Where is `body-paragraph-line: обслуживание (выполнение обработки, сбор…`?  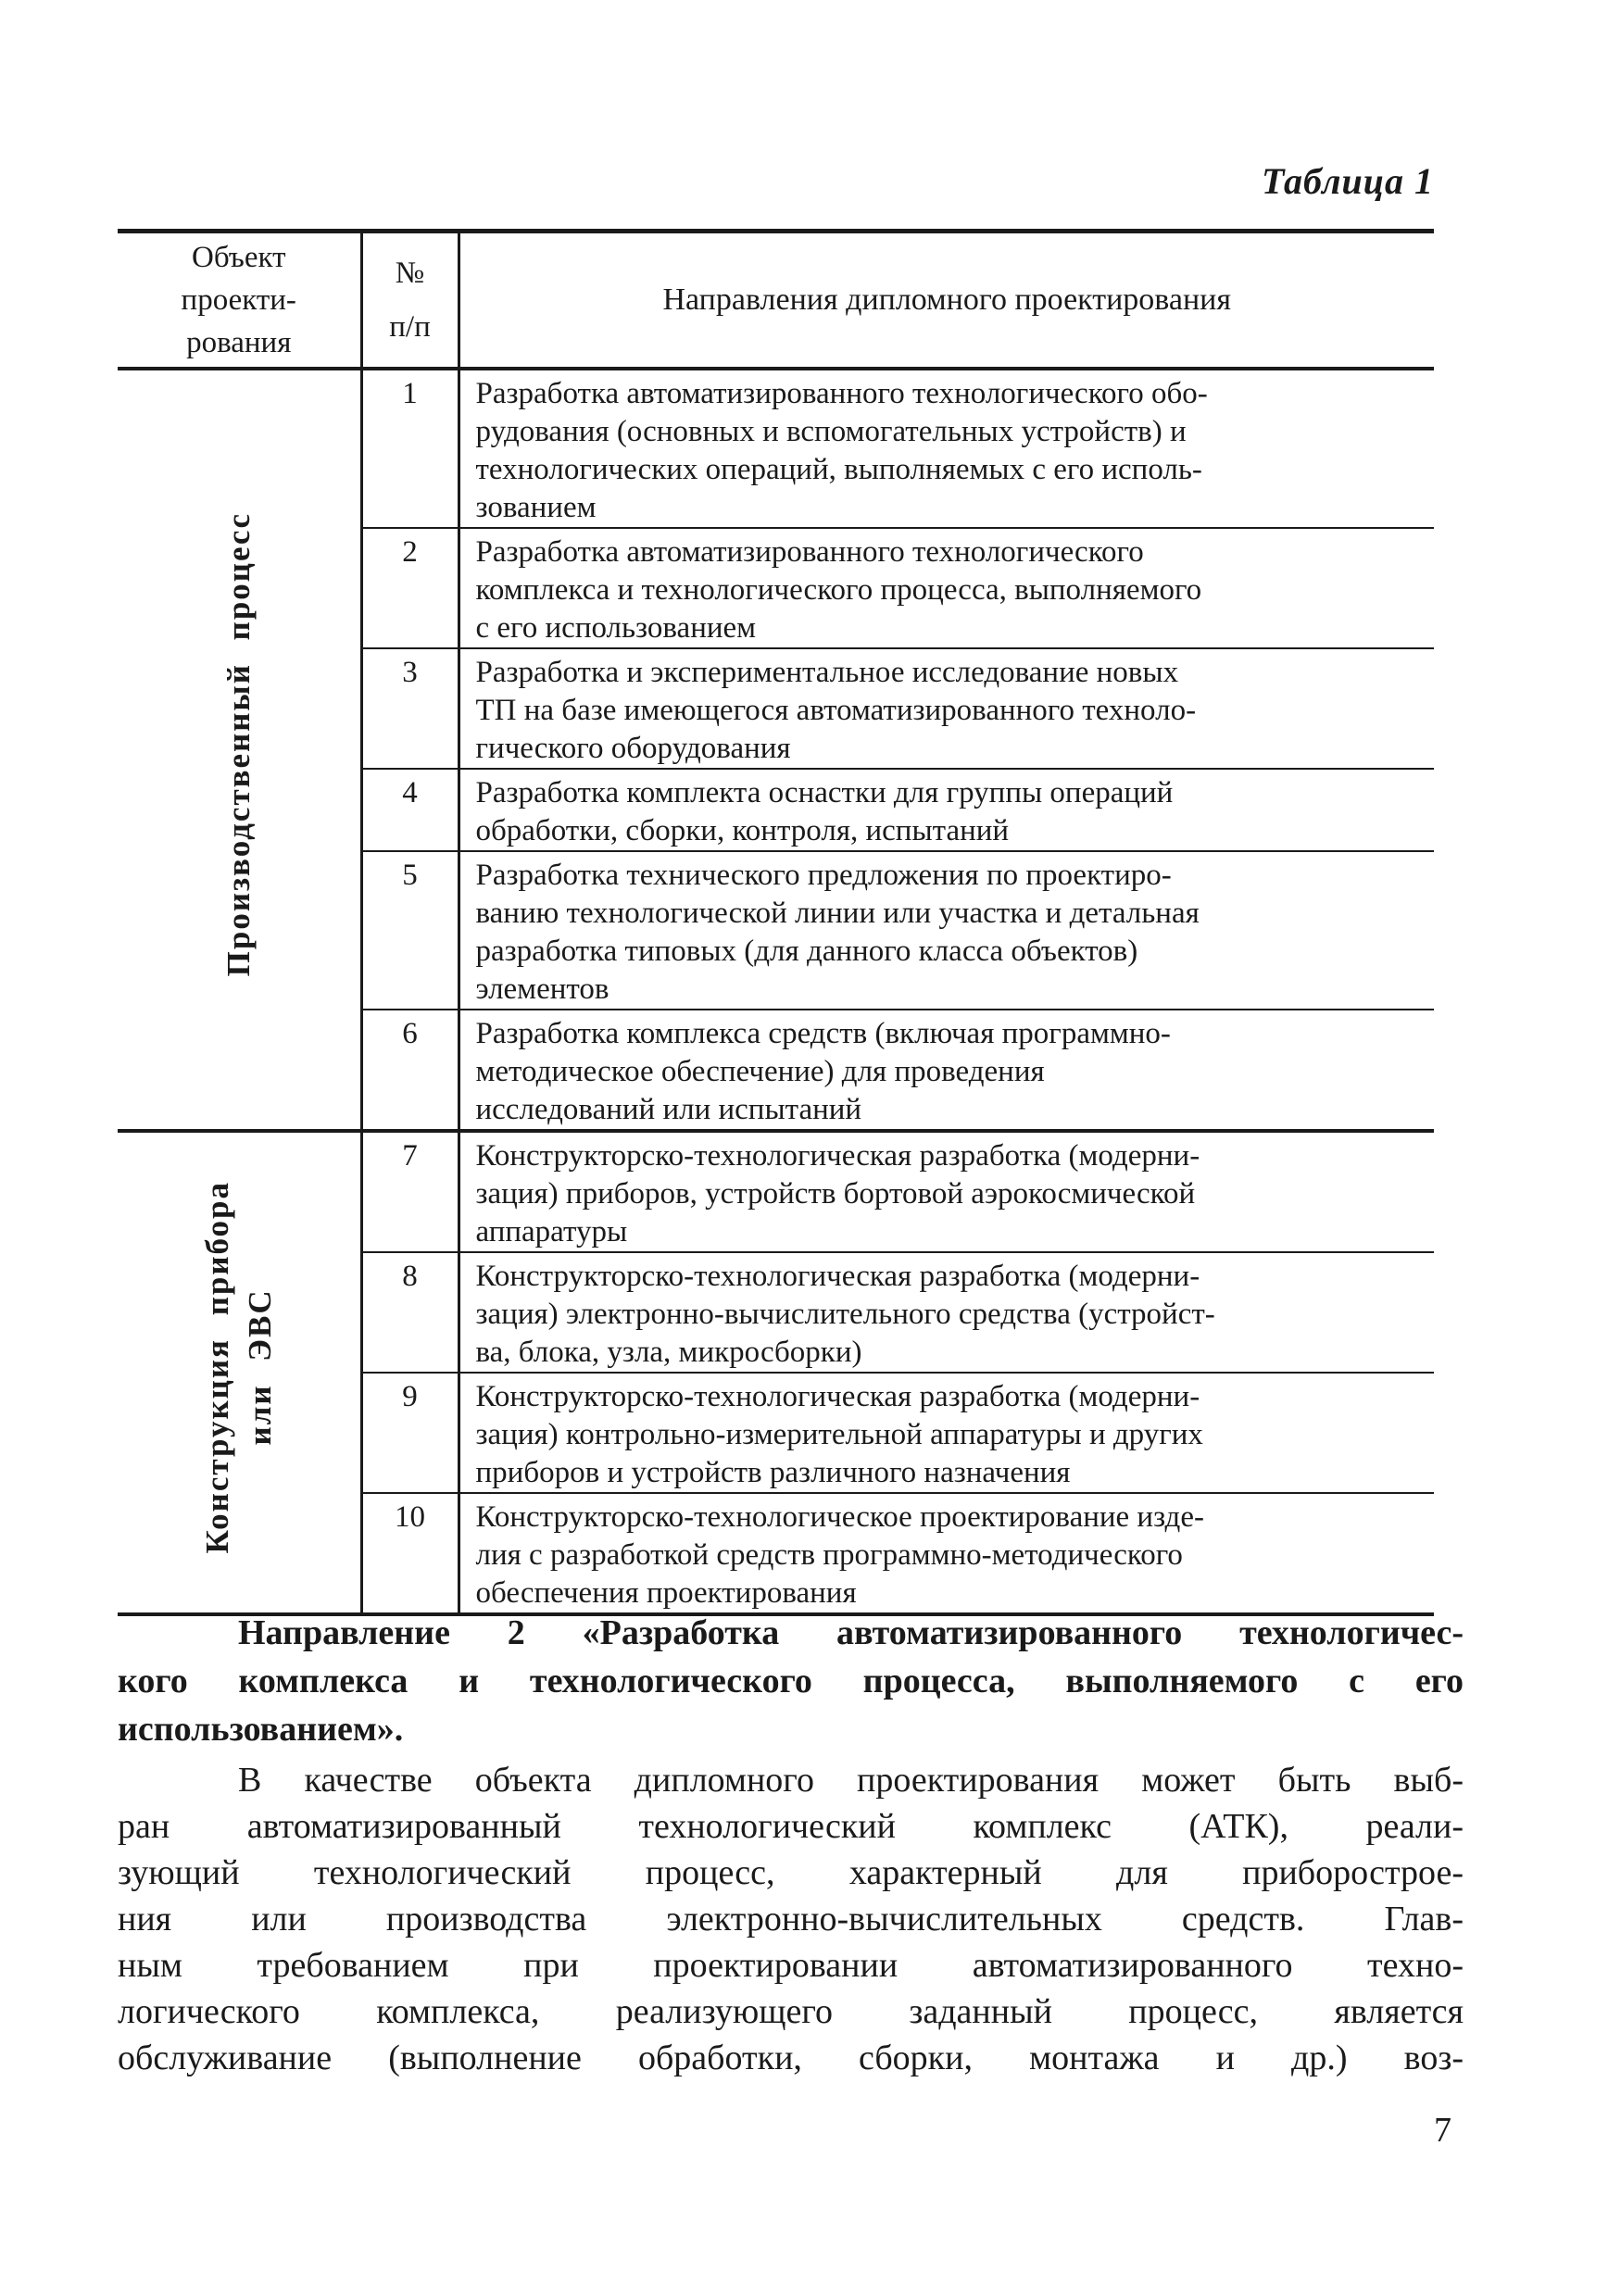 body-paragraph-line: обслуживание (выполнение обработки, сбор… is located at coordinates (791, 2058).